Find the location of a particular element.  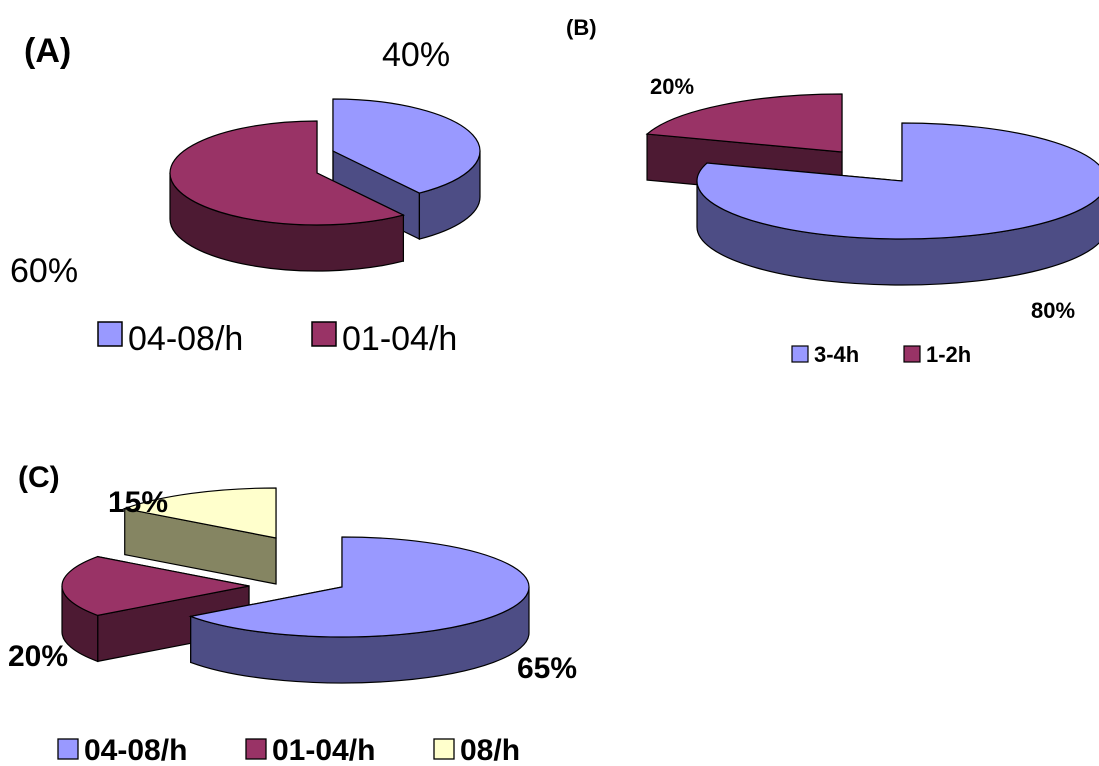

data-label-c-0: 65% is located at coordinates (547, 668).